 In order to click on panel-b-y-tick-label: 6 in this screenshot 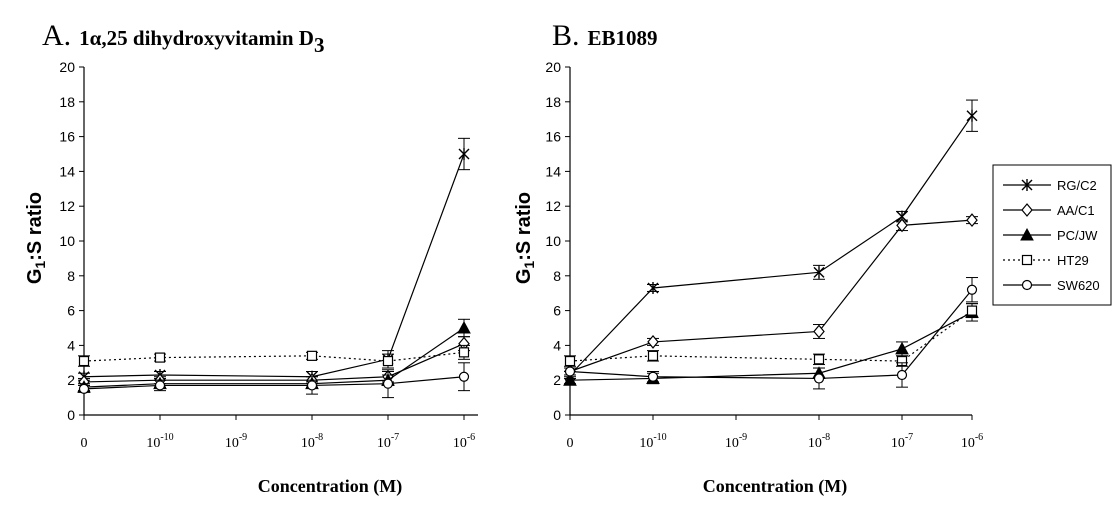, I will do `click(557, 311)`.